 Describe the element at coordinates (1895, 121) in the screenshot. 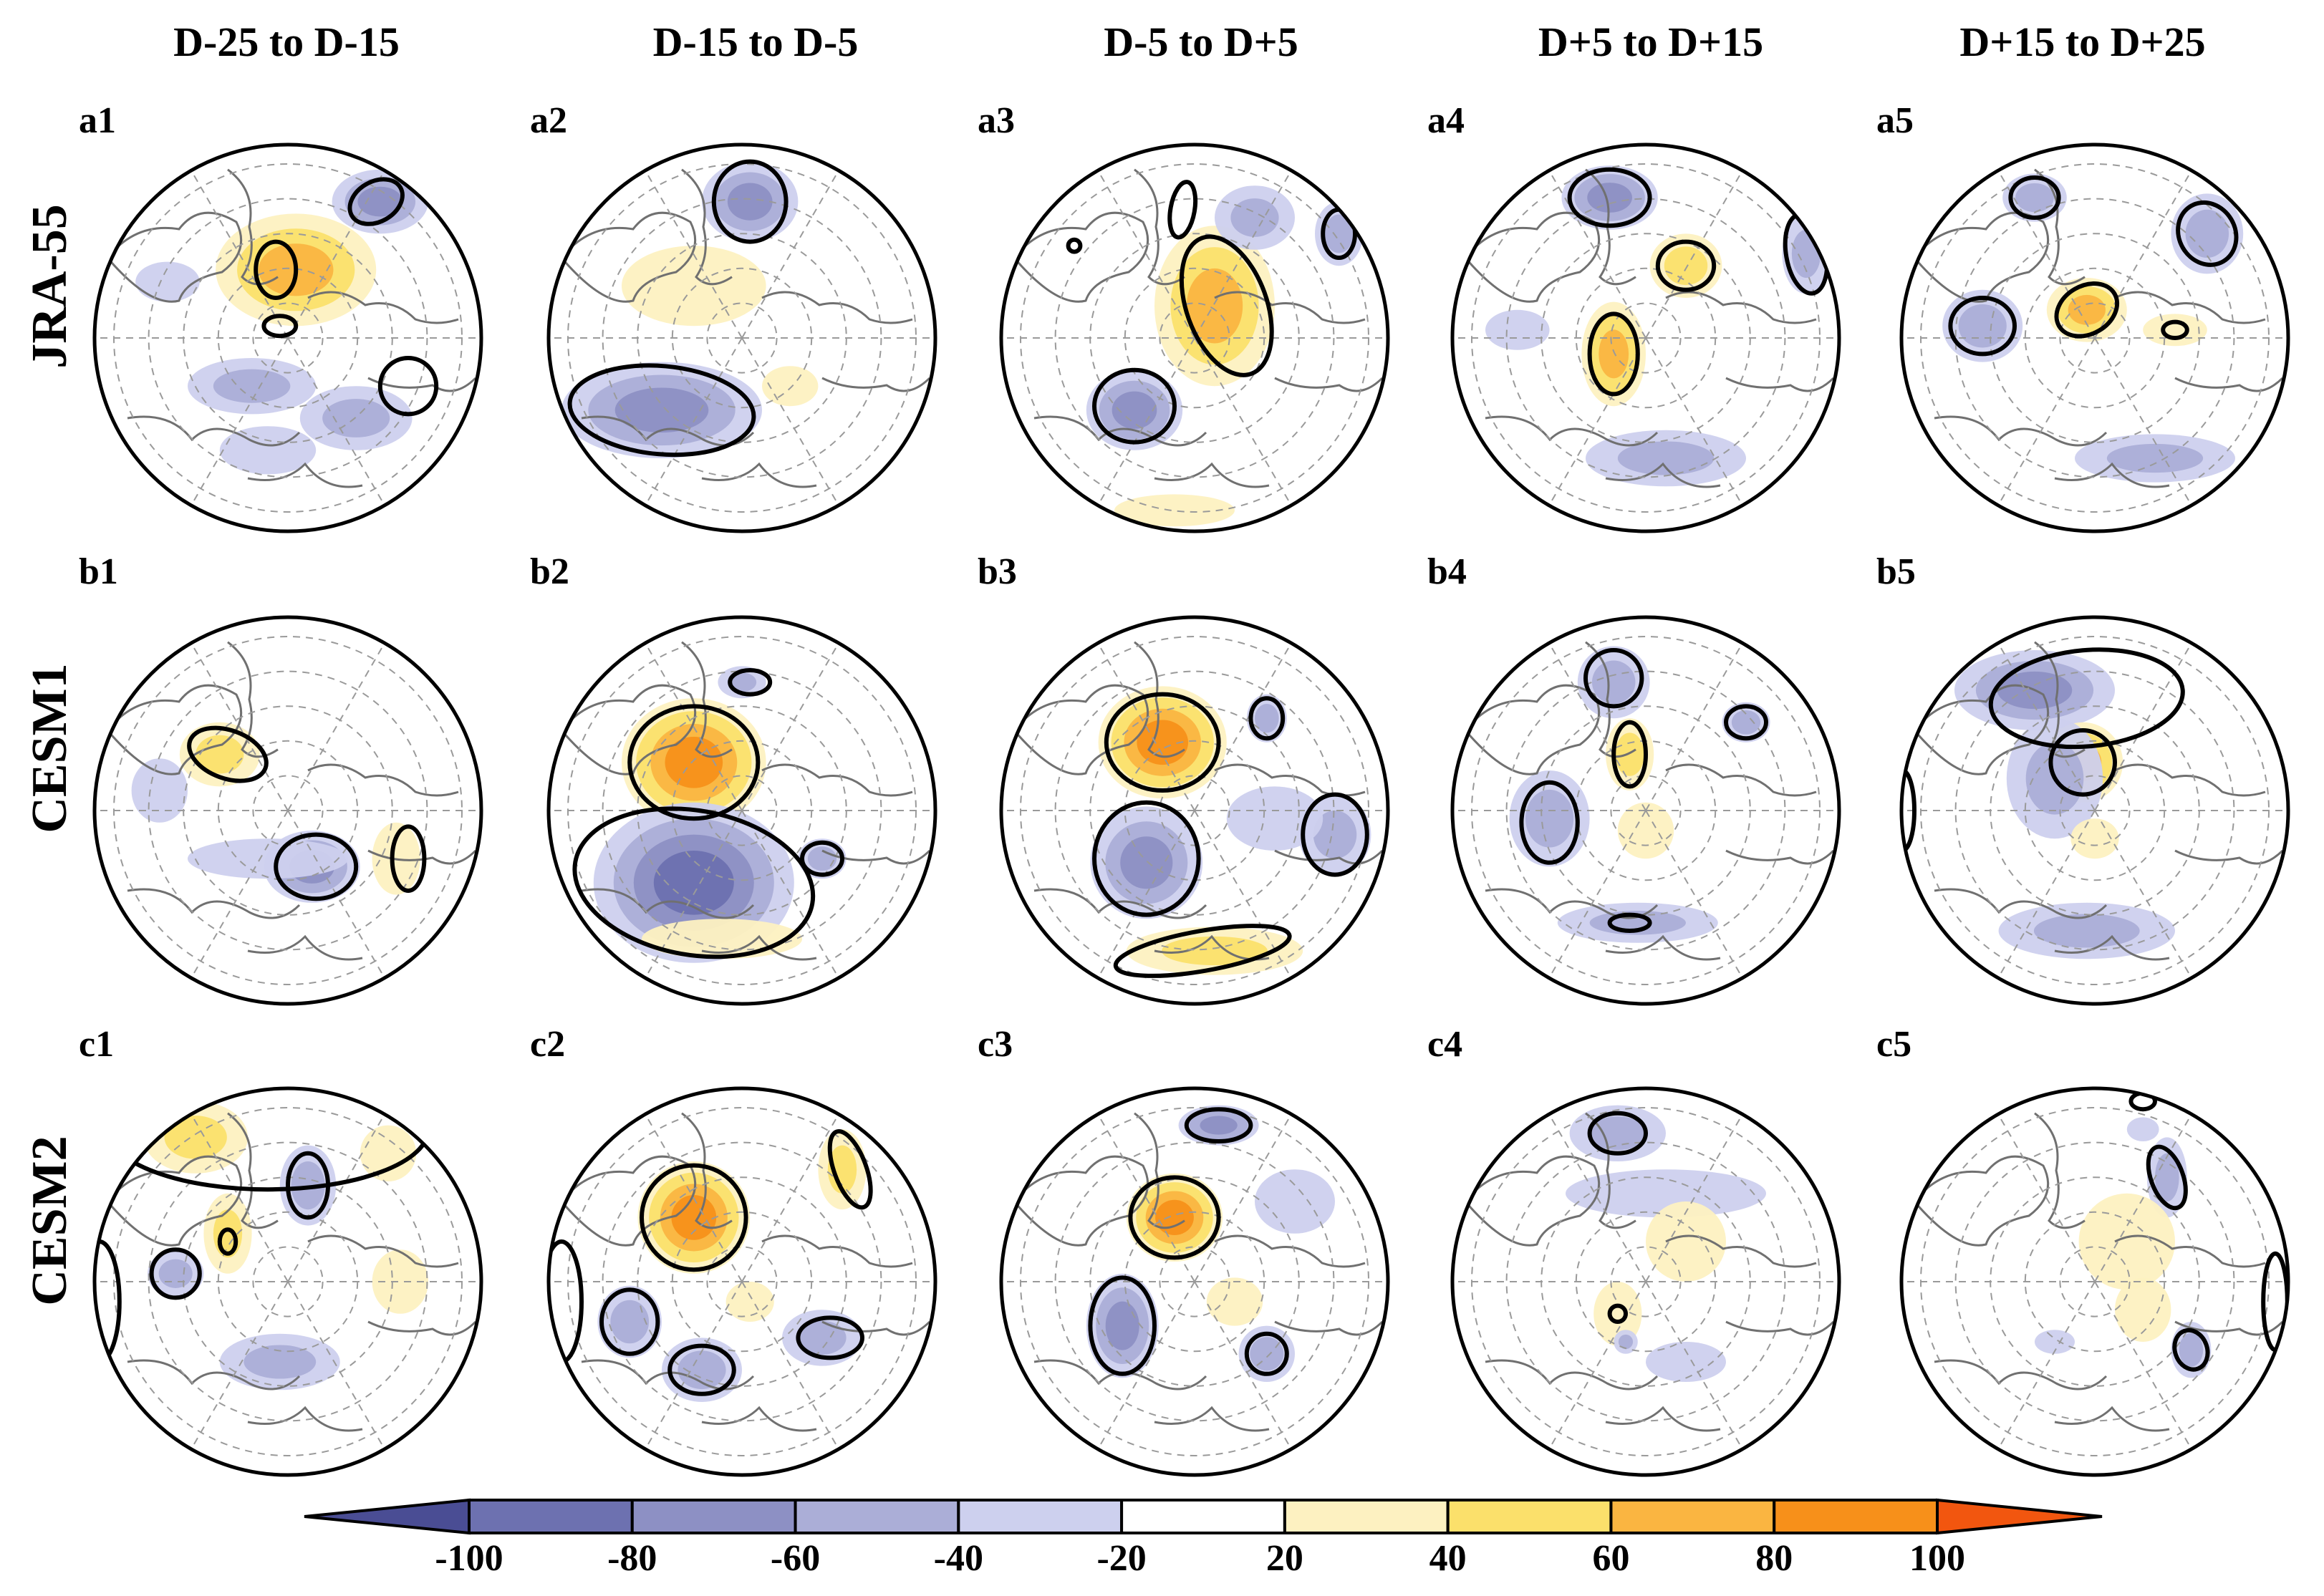

I see `panel-label-a5: a5` at that location.